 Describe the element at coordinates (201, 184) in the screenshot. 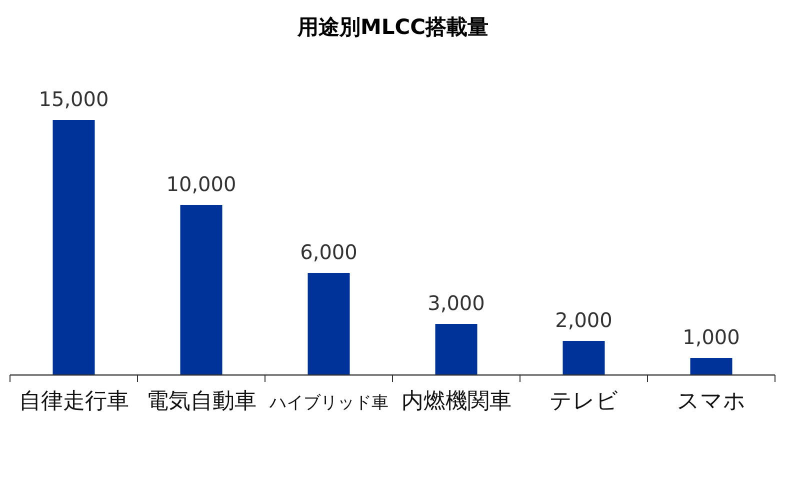

I see `data-label: 10,000` at that location.